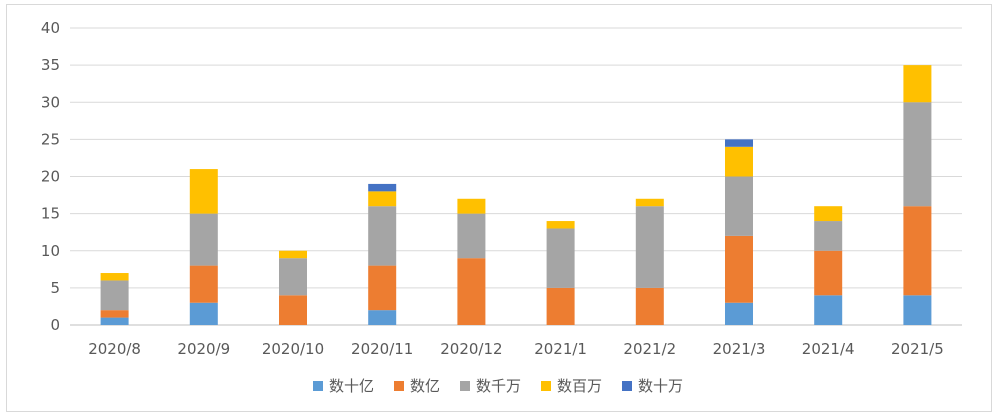 This screenshot has height=419, width=1000. What do you see at coordinates (203, 349) in the screenshot?
I see `x-tick-label: 2020/9` at bounding box center [203, 349].